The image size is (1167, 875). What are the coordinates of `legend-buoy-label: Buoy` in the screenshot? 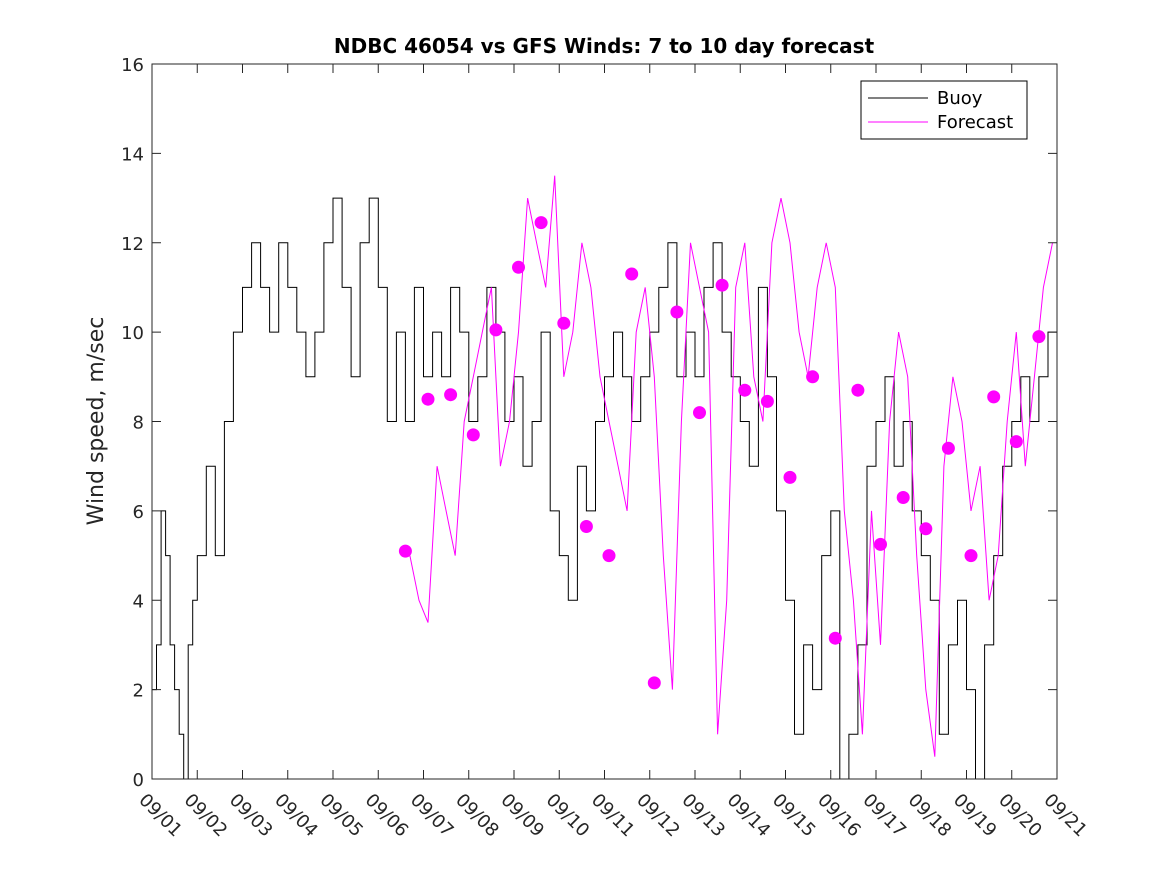 It's located at (960, 98).